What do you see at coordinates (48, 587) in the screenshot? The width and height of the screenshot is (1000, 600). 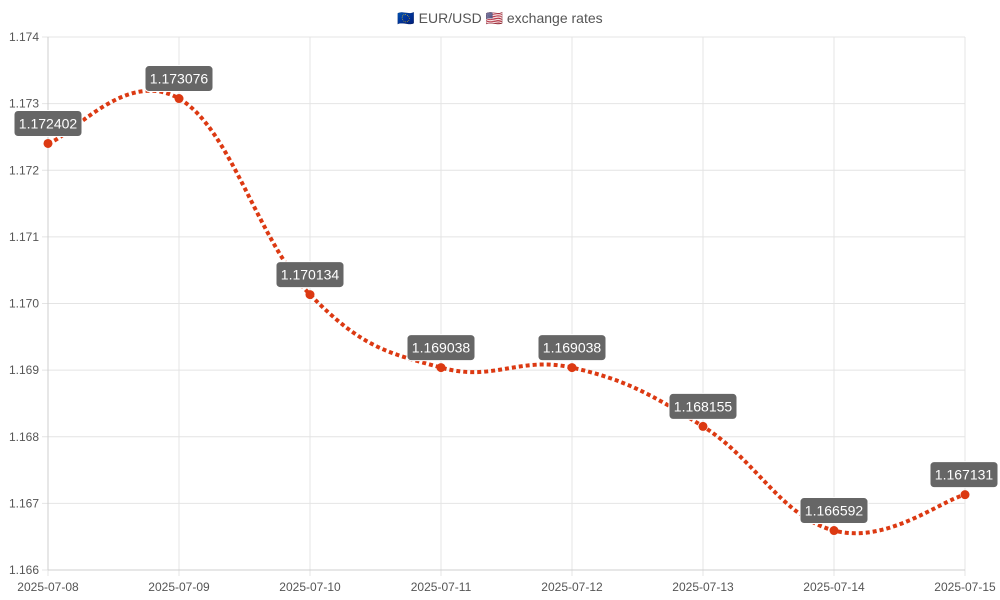 I see `x-tick-label: 2025-07-08` at bounding box center [48, 587].